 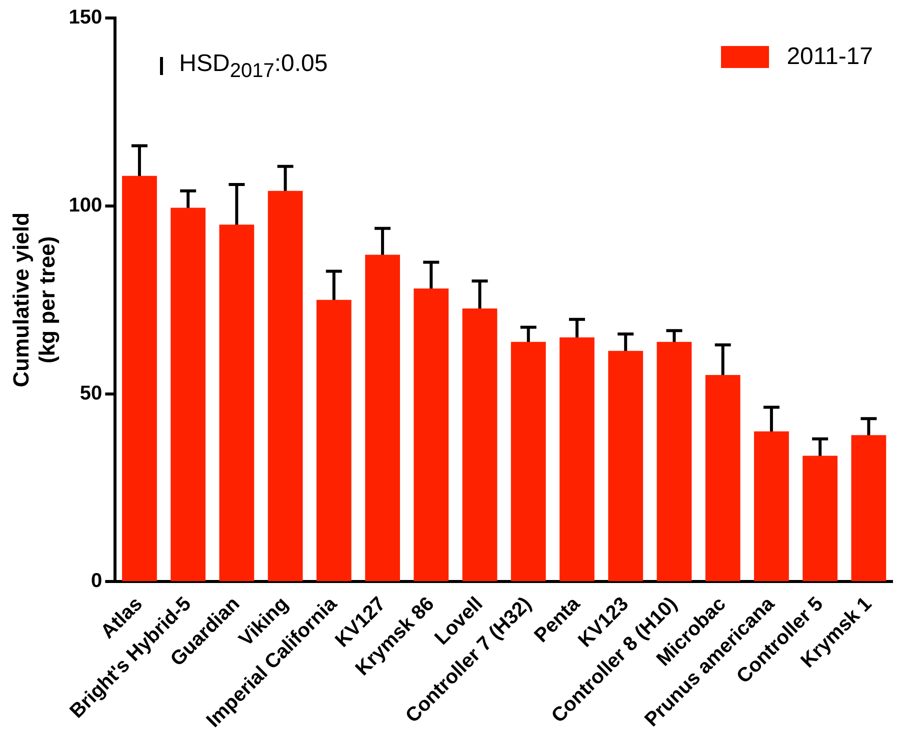 I want to click on y-tick-label: 50, so click(x=91, y=393).